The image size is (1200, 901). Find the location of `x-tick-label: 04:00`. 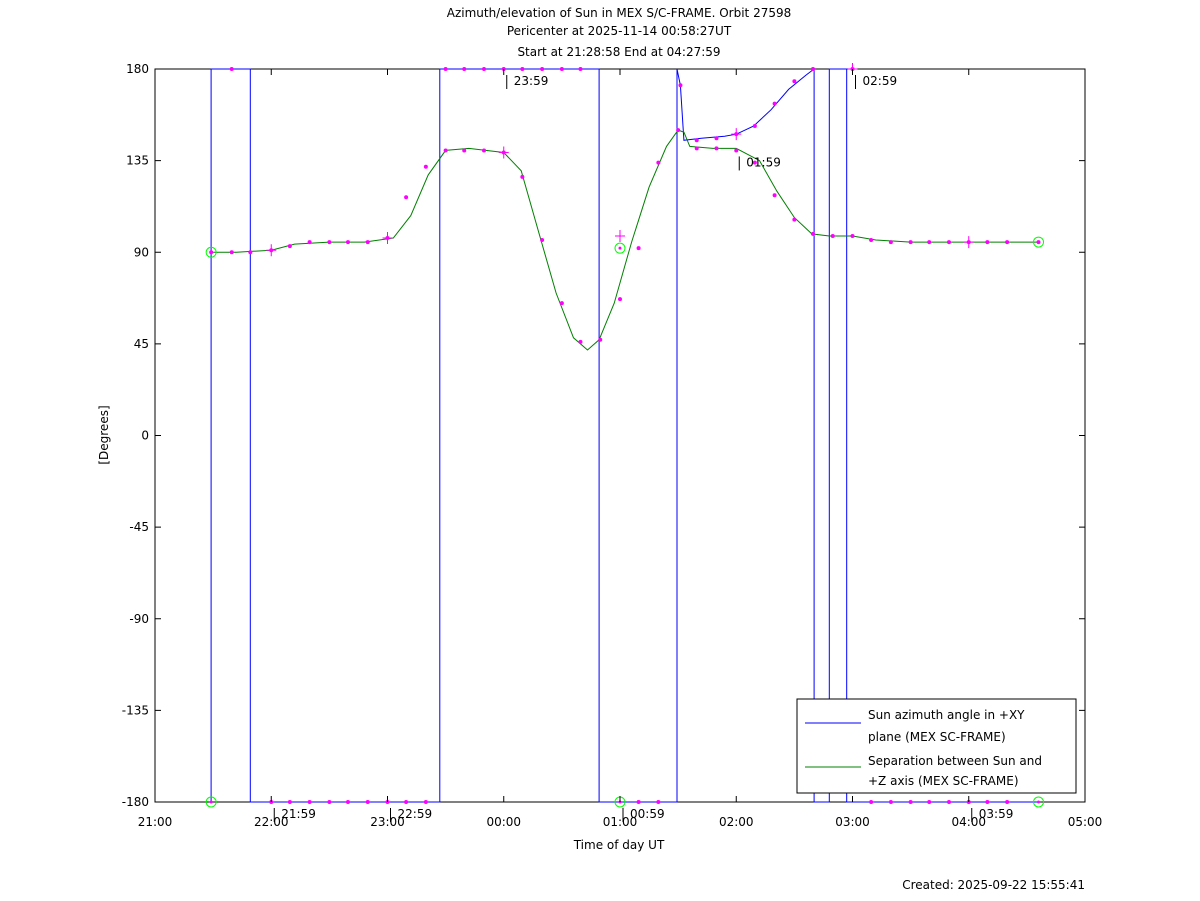

x-tick-label: 04:00 is located at coordinates (968, 822).